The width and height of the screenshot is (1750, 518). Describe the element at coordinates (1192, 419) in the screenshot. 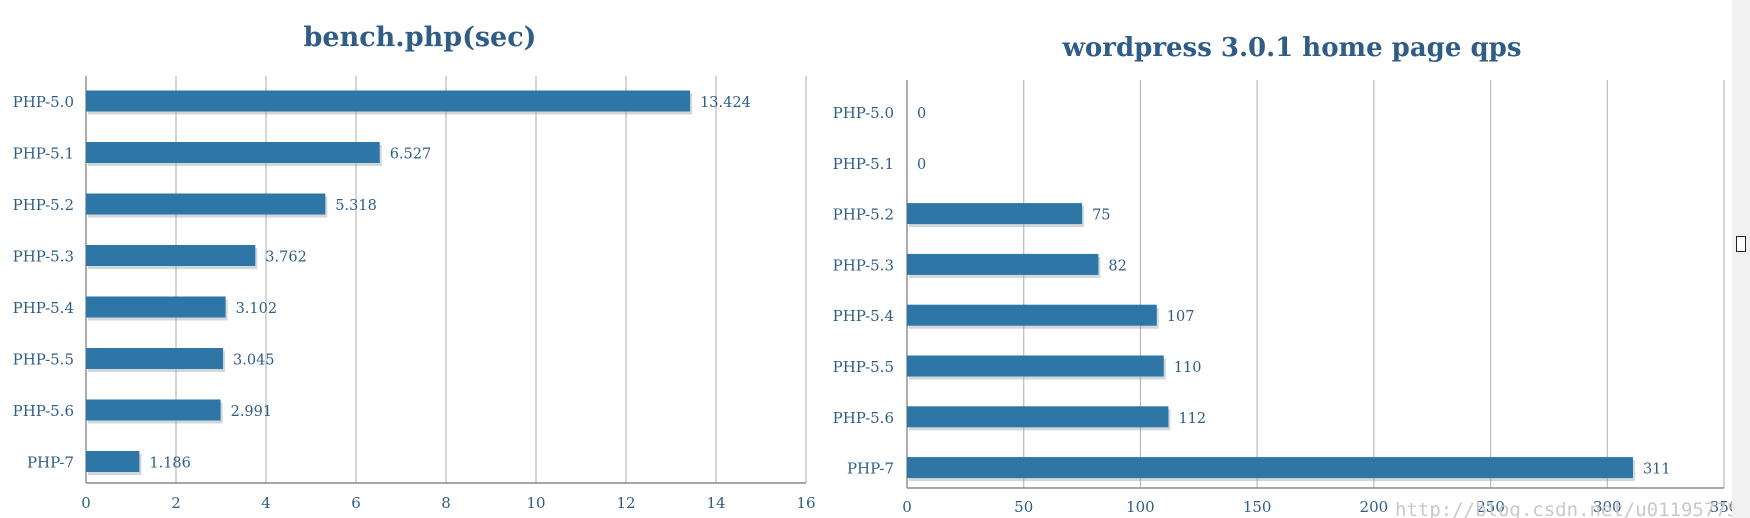

I see `data-label: 112` at that location.